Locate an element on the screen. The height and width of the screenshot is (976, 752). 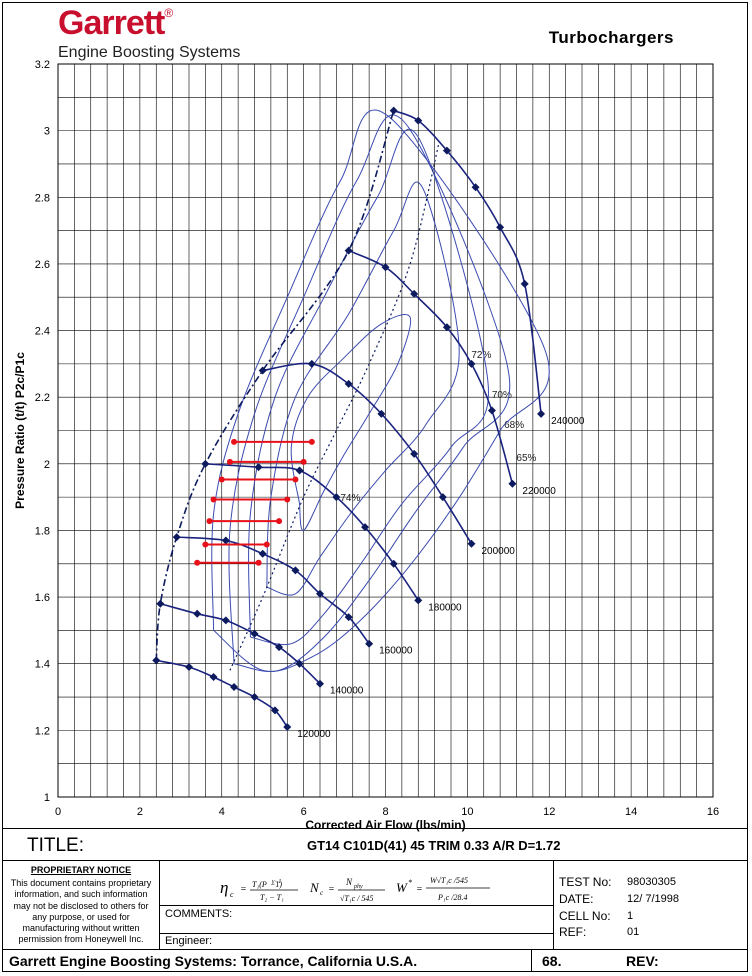
engineer-box: Engineer: is located at coordinates (356, 941).